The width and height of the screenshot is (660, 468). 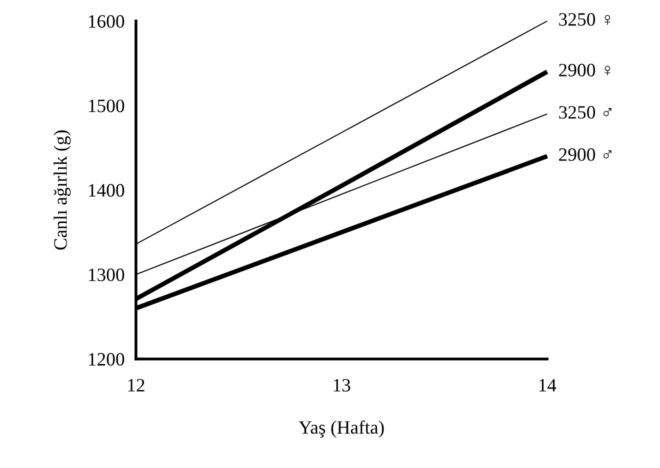 What do you see at coordinates (342, 385) in the screenshot?
I see `x-tick-label: 13` at bounding box center [342, 385].